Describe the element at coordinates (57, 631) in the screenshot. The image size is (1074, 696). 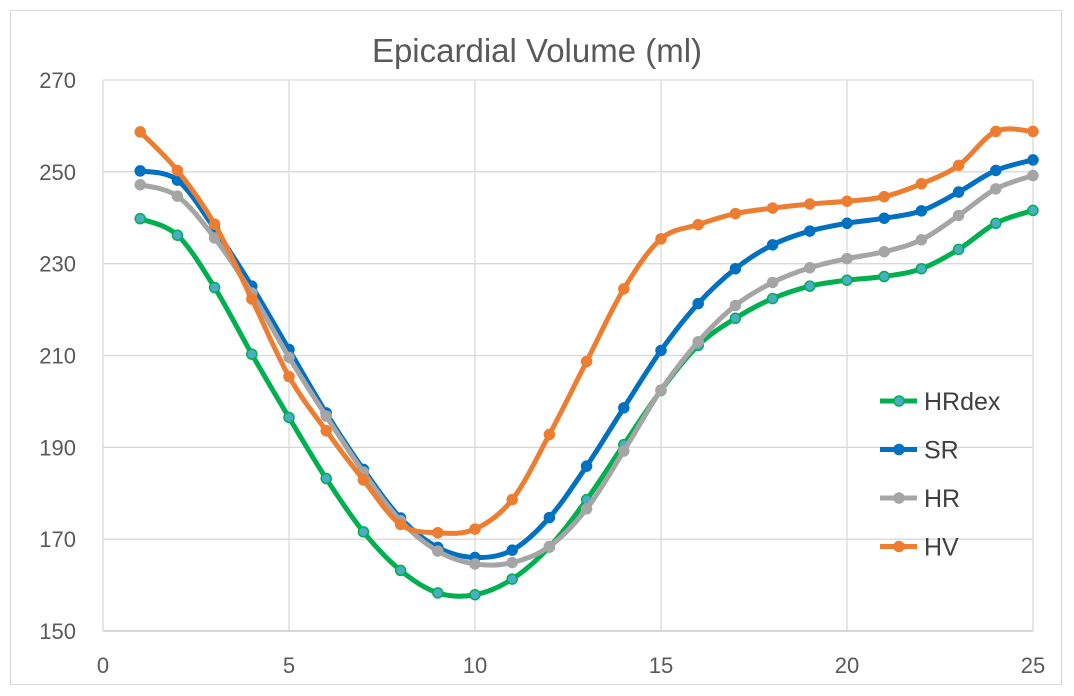
I see `y-tick-label: 150` at that location.